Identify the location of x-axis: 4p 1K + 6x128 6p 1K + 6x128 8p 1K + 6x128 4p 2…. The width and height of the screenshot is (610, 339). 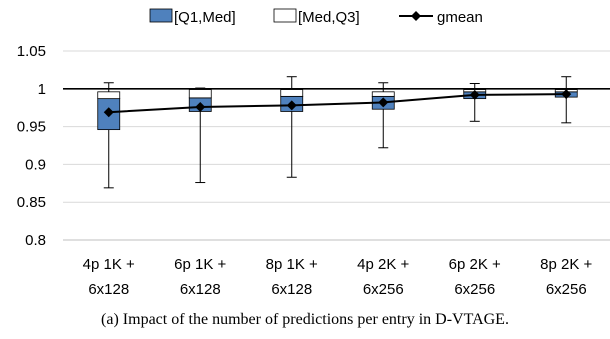
(338, 277).